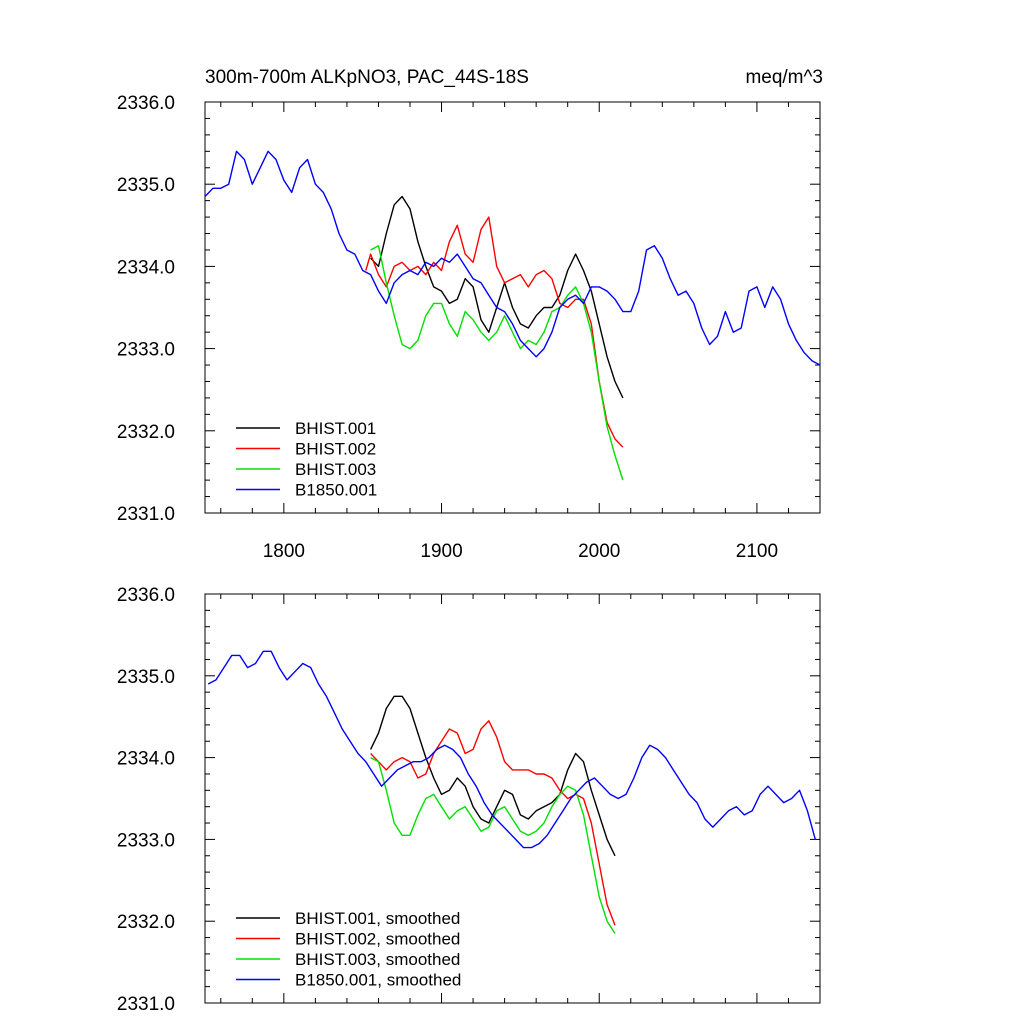  I want to click on legend-label: B1850.001, so click(336, 490).